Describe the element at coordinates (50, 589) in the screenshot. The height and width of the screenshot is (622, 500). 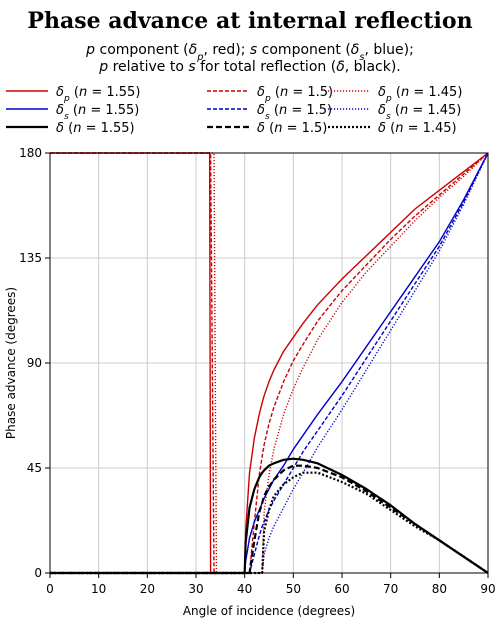
I see `x-tick-label: 0` at that location.